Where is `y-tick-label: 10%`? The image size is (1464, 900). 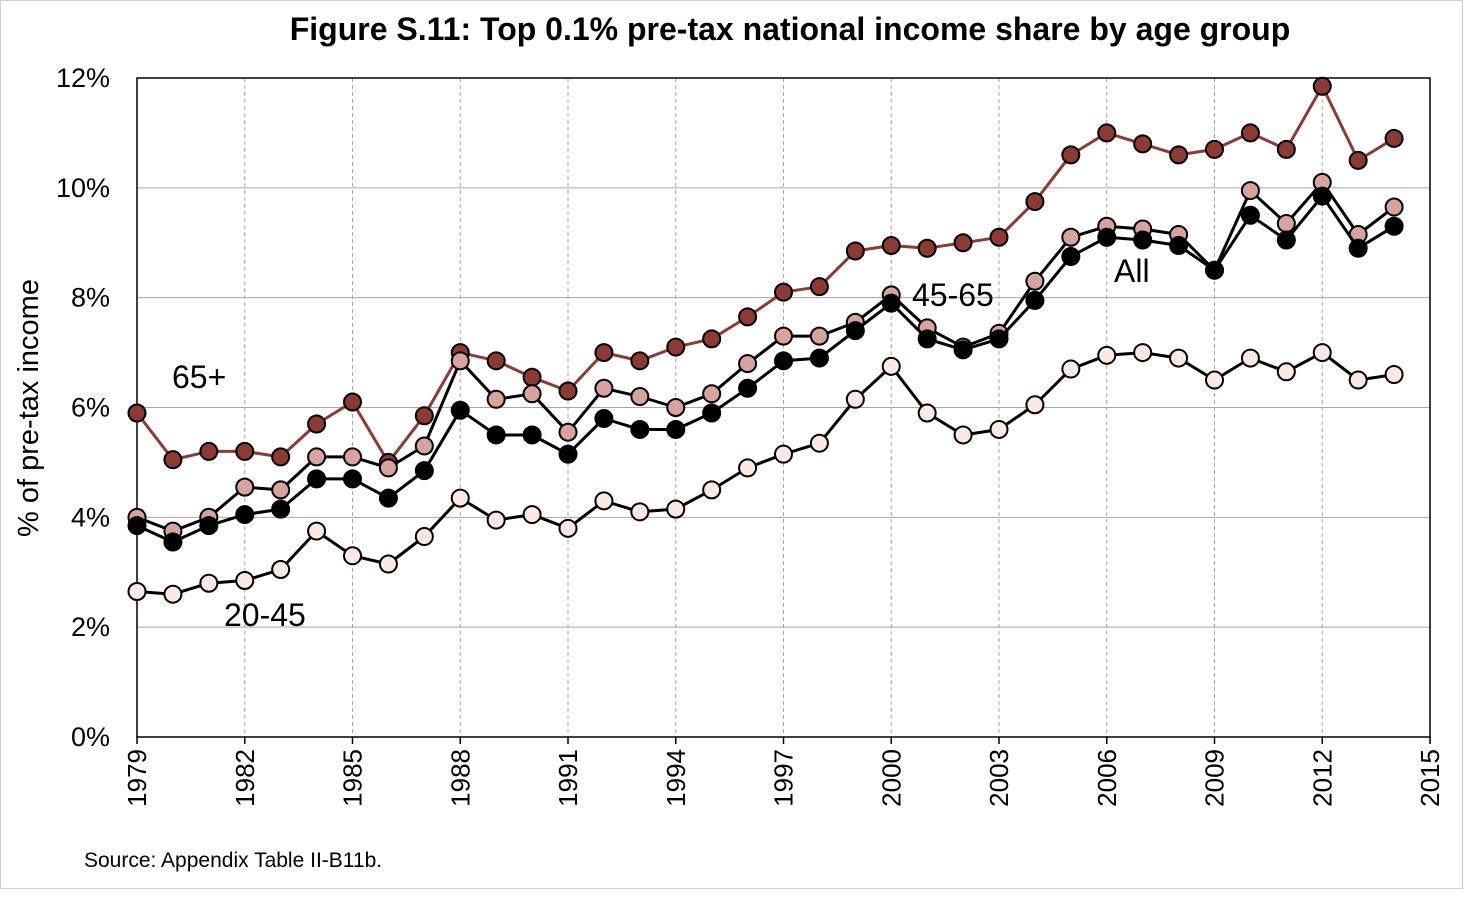
y-tick-label: 10% is located at coordinates (83, 188).